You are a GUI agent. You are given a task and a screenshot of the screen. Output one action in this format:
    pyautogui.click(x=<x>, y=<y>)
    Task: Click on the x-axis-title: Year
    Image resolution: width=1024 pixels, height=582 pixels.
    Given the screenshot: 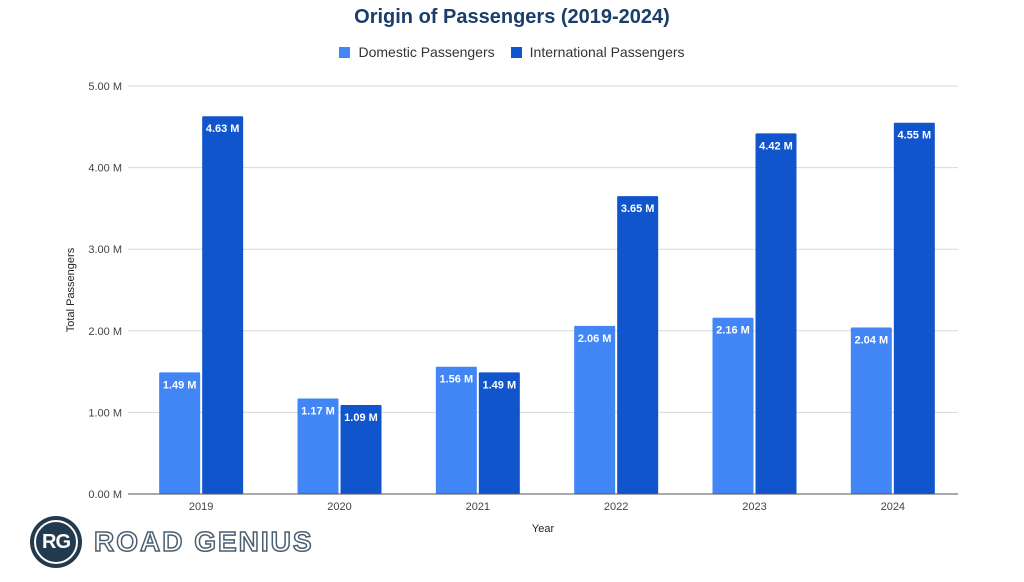 What is the action you would take?
    pyautogui.click(x=543, y=529)
    